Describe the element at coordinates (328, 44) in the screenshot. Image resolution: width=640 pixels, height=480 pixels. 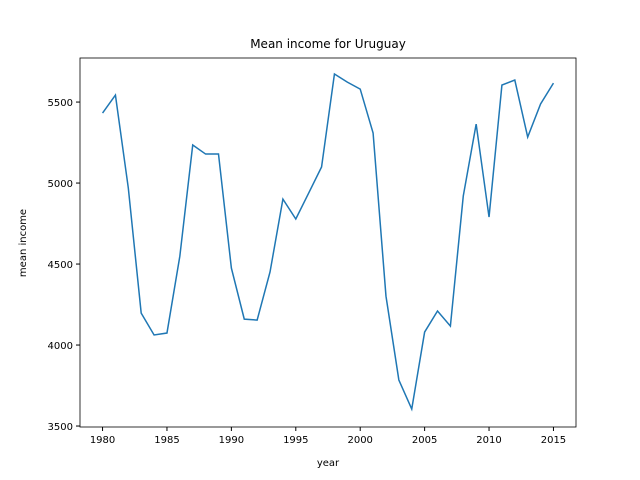
I see `chart-title: Mean income for Uruguay` at that location.